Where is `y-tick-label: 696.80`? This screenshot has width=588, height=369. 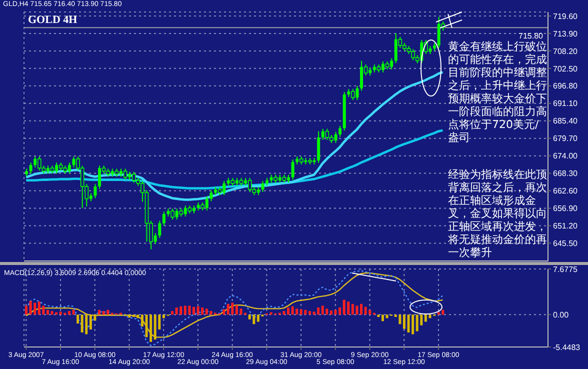 y-tick-label: 696.80 is located at coordinates (565, 86).